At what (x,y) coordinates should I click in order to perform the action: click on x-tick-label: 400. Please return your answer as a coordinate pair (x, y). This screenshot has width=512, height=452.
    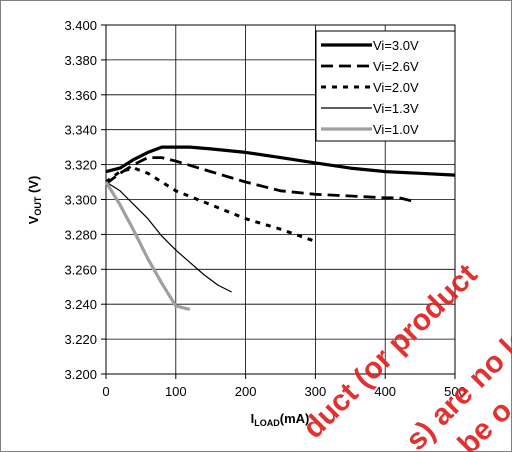
    Looking at the image, I should click on (385, 391).